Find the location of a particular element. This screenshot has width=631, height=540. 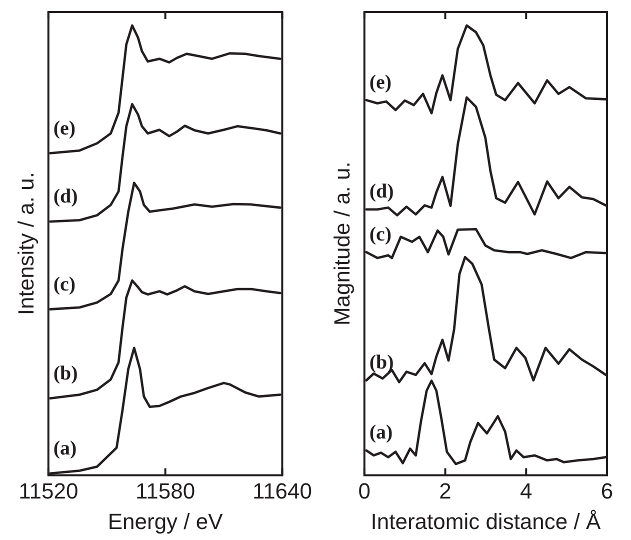

x-tick-label: 6 is located at coordinates (607, 491).